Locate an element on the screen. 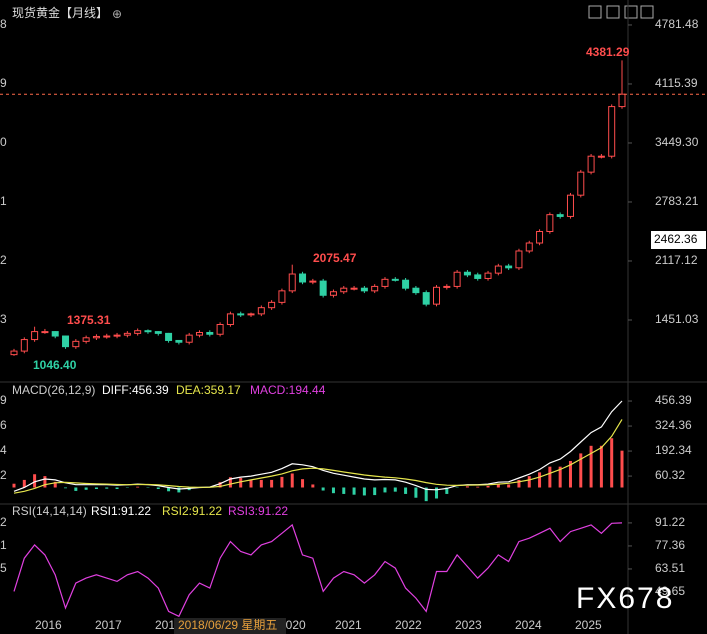  left-axis-label: 8 is located at coordinates (3, 24).